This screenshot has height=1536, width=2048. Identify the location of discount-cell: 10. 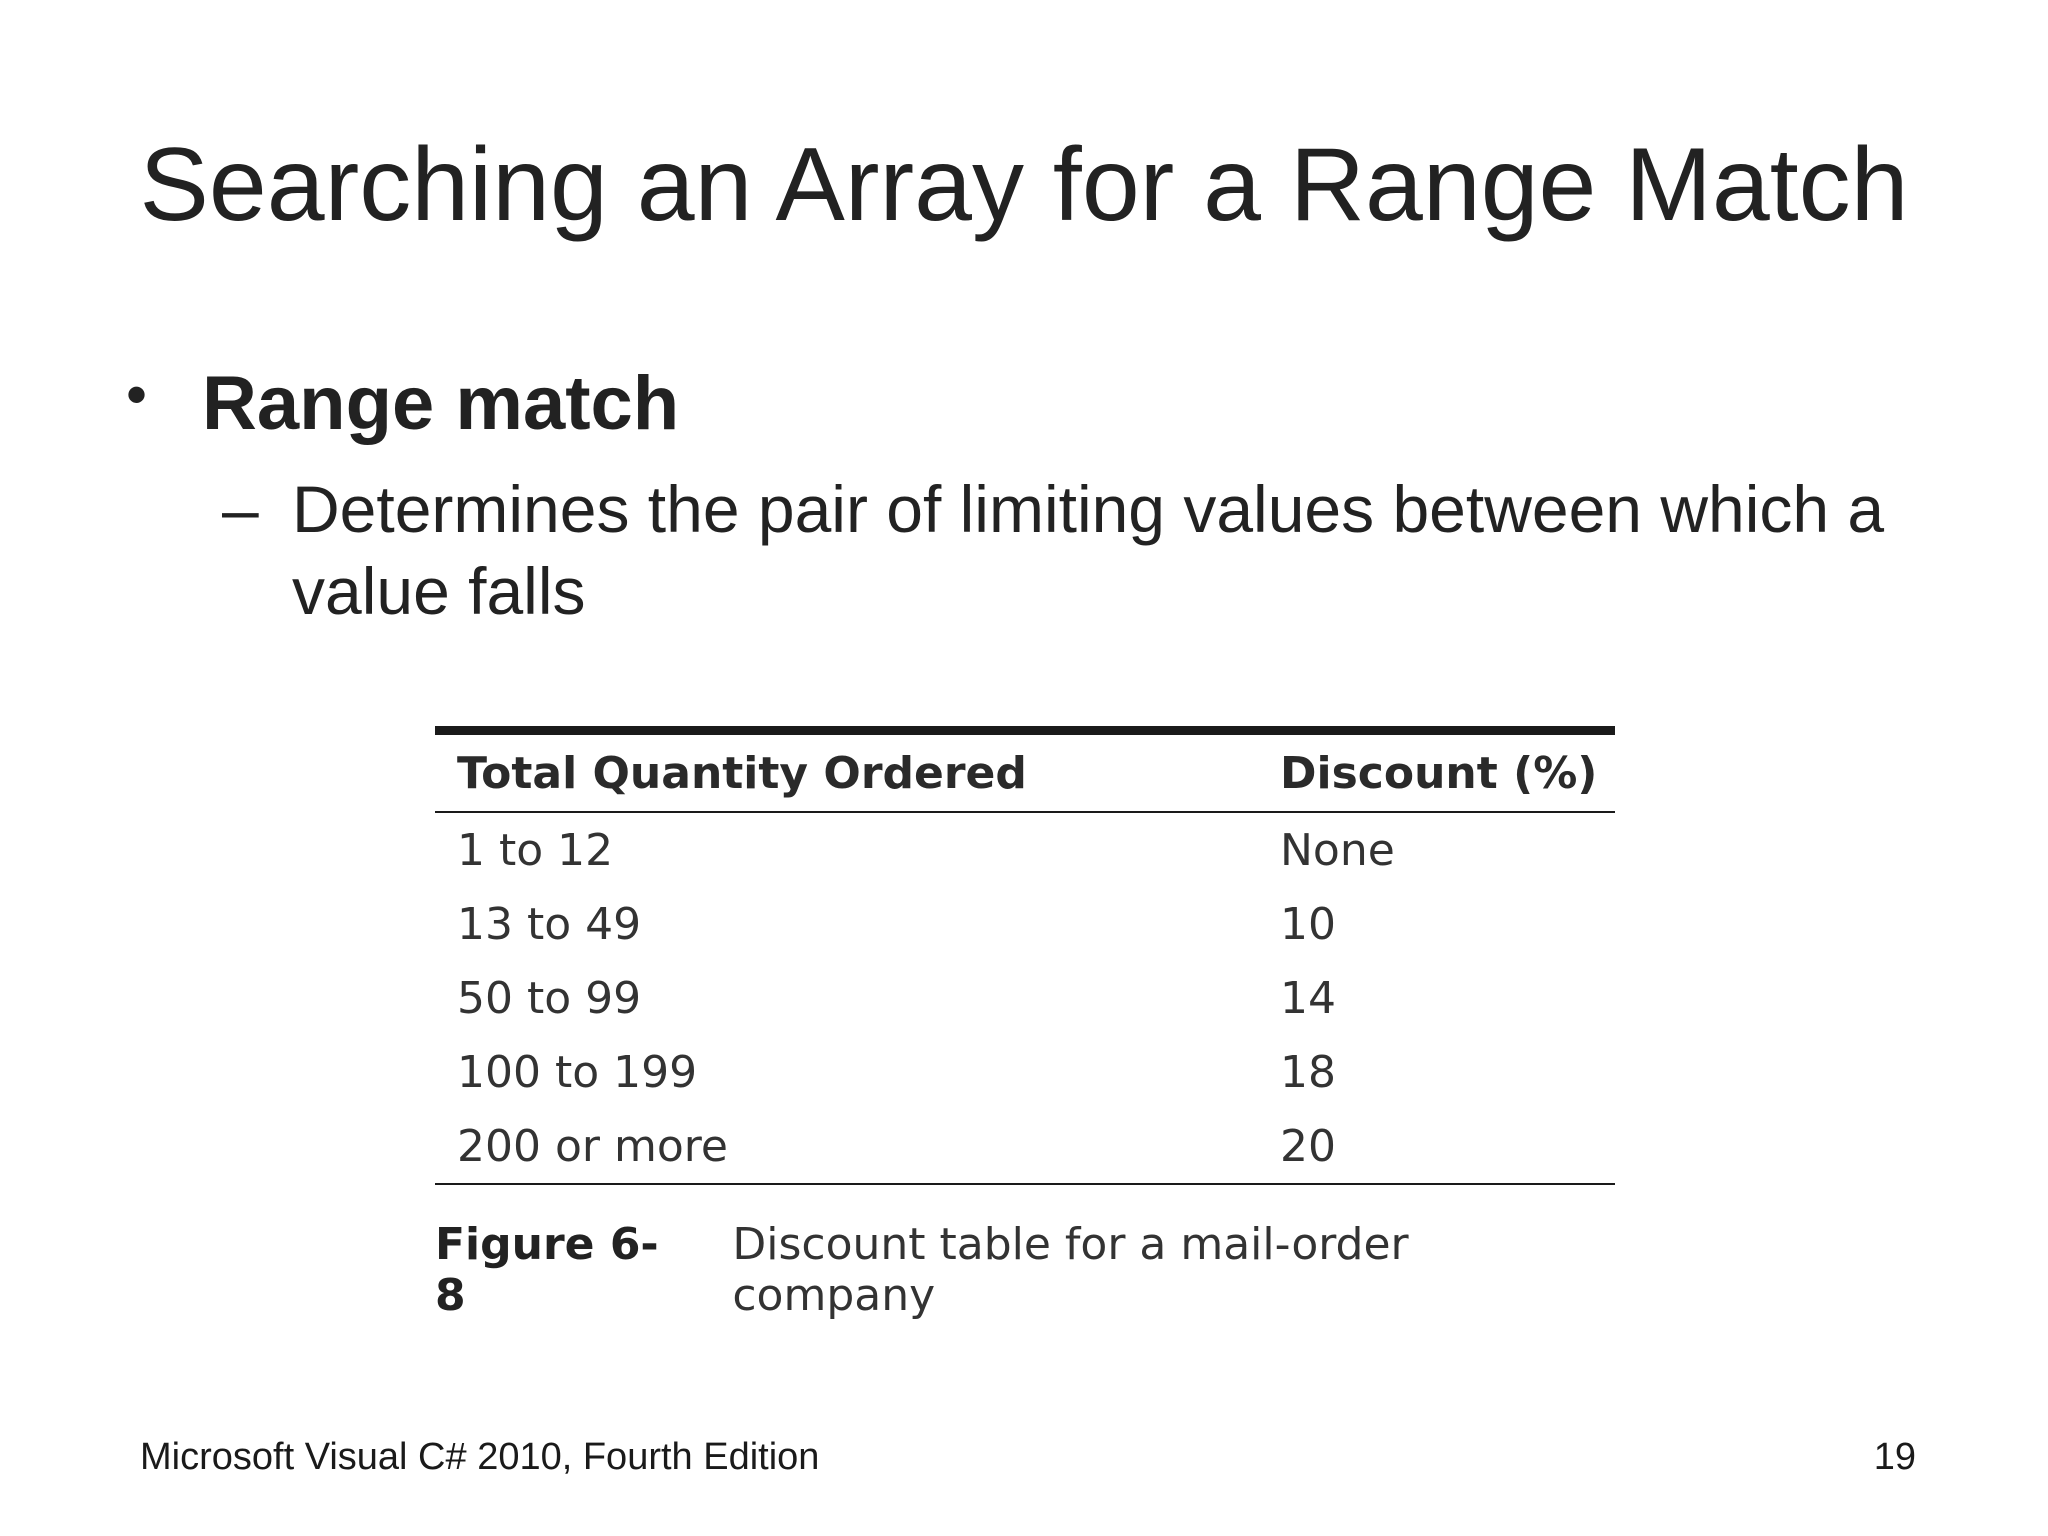
(1308, 924).